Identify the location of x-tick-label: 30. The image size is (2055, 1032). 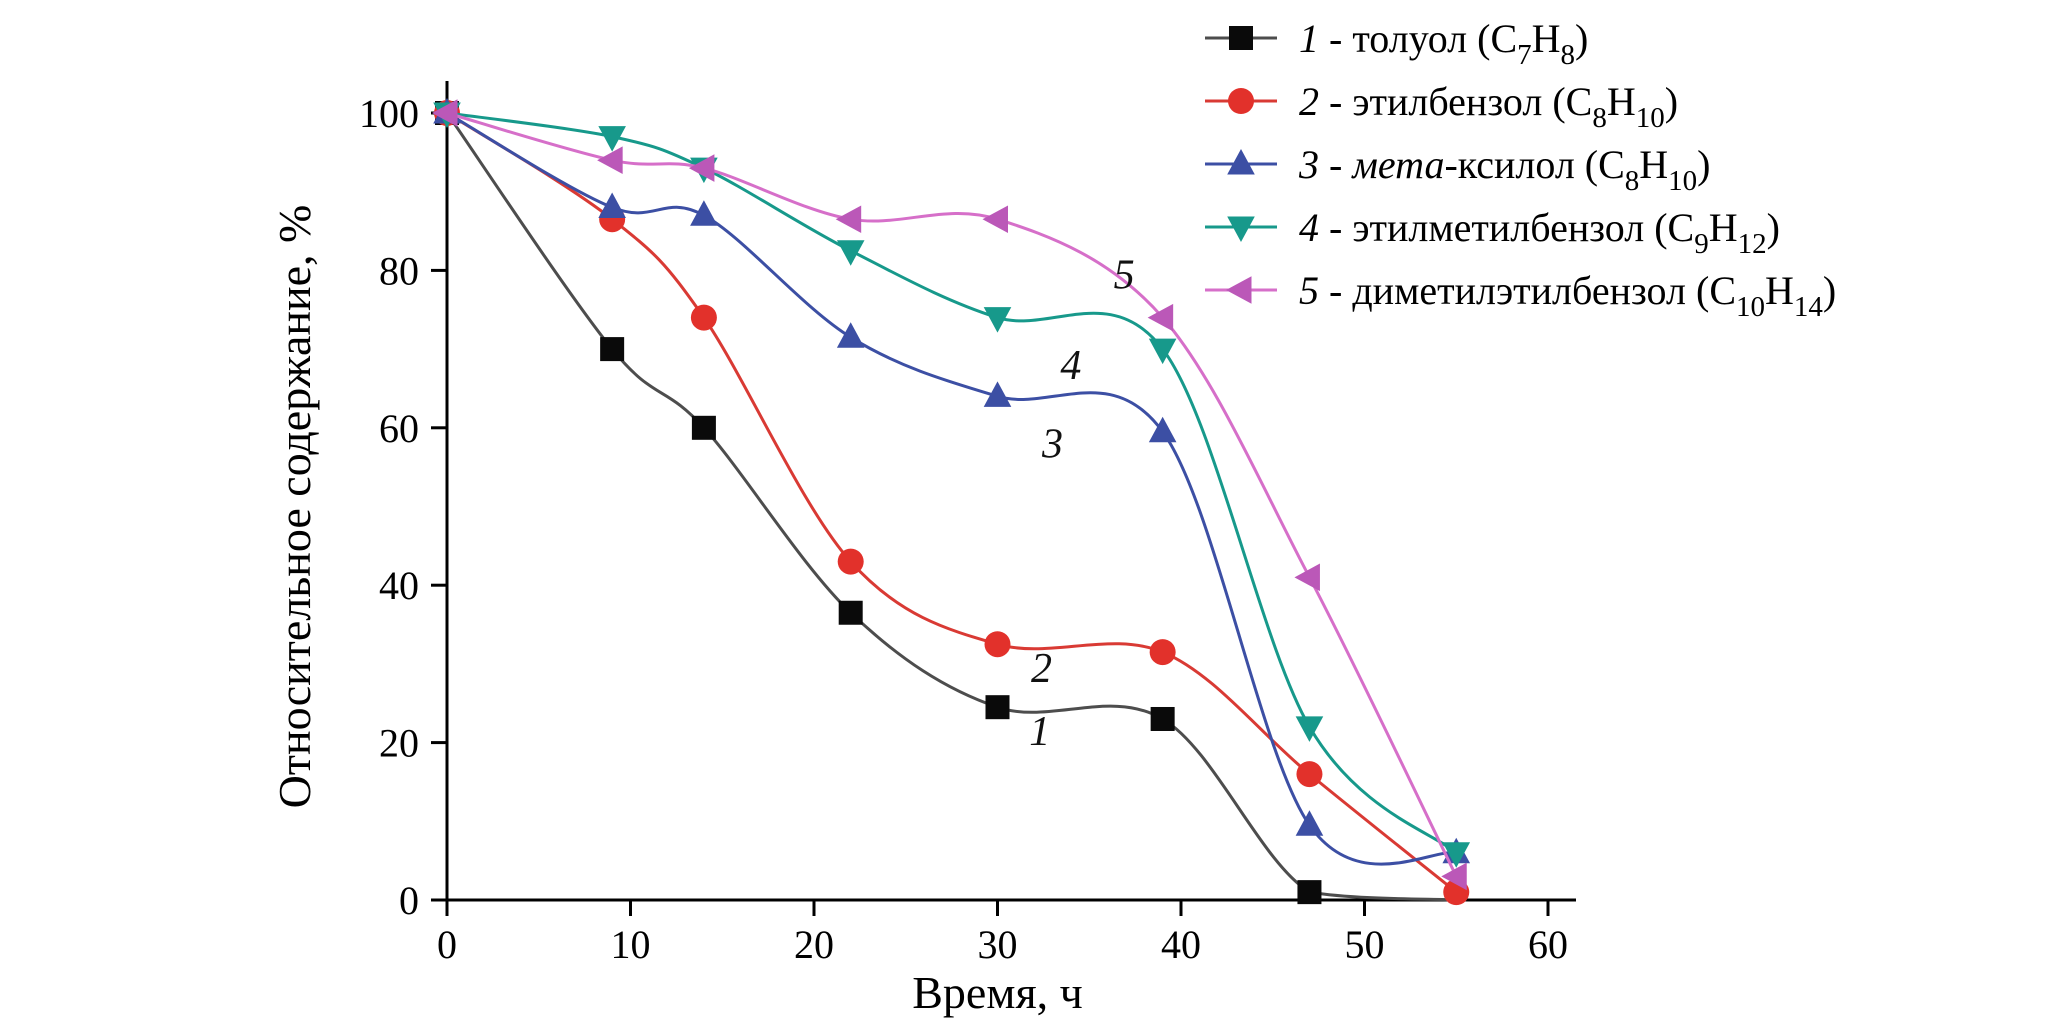
(998, 944).